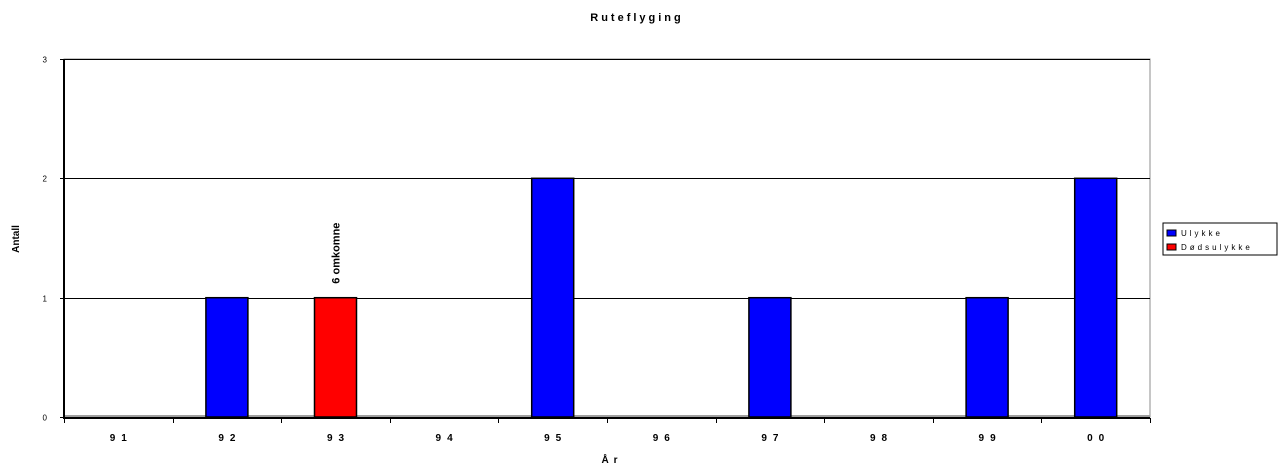  I want to click on x-tick-label: 93, so click(338, 438).